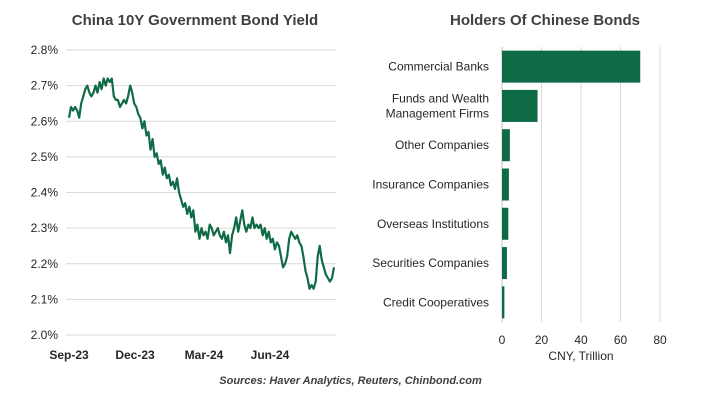 This screenshot has height=408, width=701. Describe the element at coordinates (502, 340) in the screenshot. I see `bar-chart-x-tick-label: 0` at that location.